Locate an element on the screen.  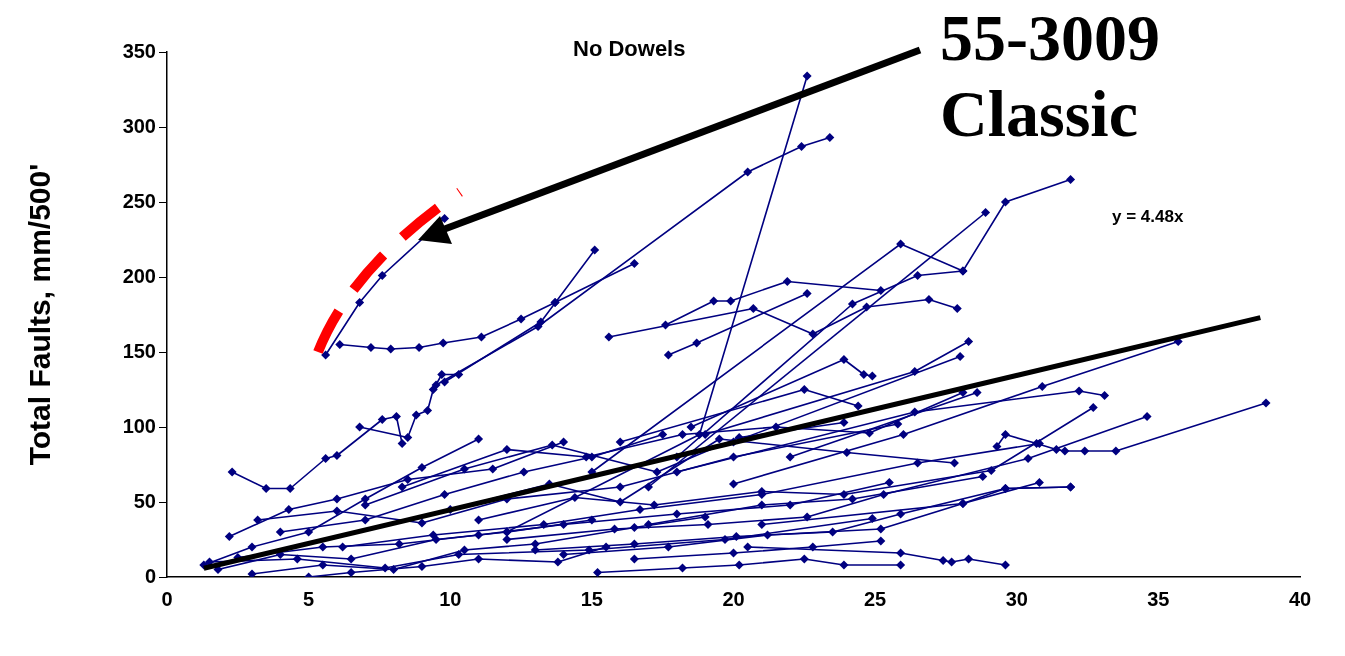
x-tick-label: 20 is located at coordinates (733, 598).